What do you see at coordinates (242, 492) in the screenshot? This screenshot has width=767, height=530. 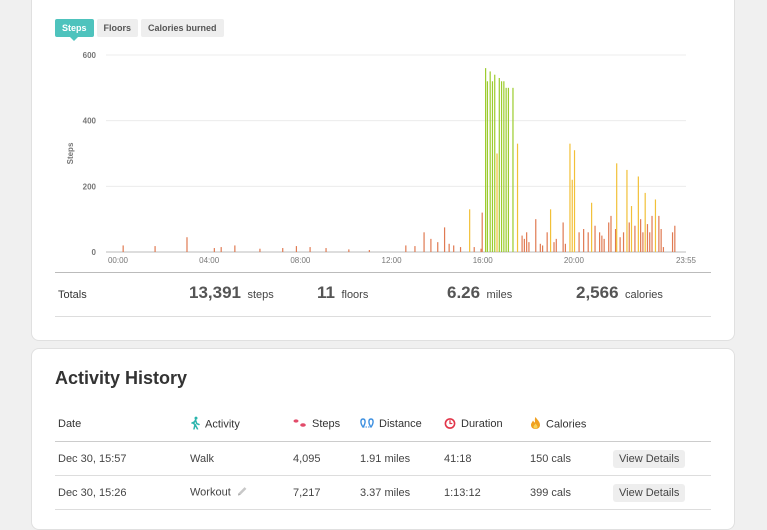 I see `pencil-icon` at bounding box center [242, 492].